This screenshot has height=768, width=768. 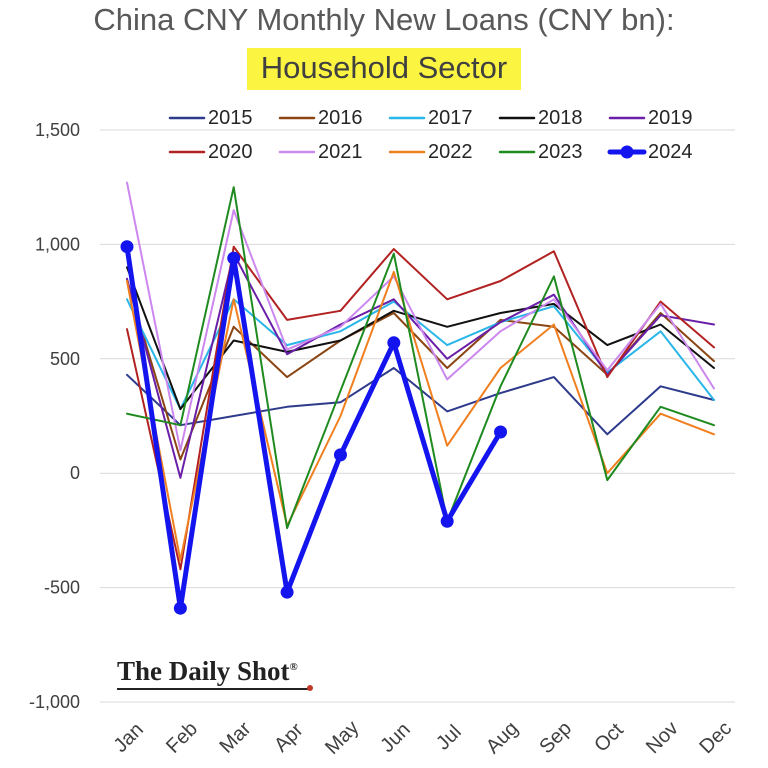 I want to click on legend-item-2016: 2016, so click(x=320, y=118).